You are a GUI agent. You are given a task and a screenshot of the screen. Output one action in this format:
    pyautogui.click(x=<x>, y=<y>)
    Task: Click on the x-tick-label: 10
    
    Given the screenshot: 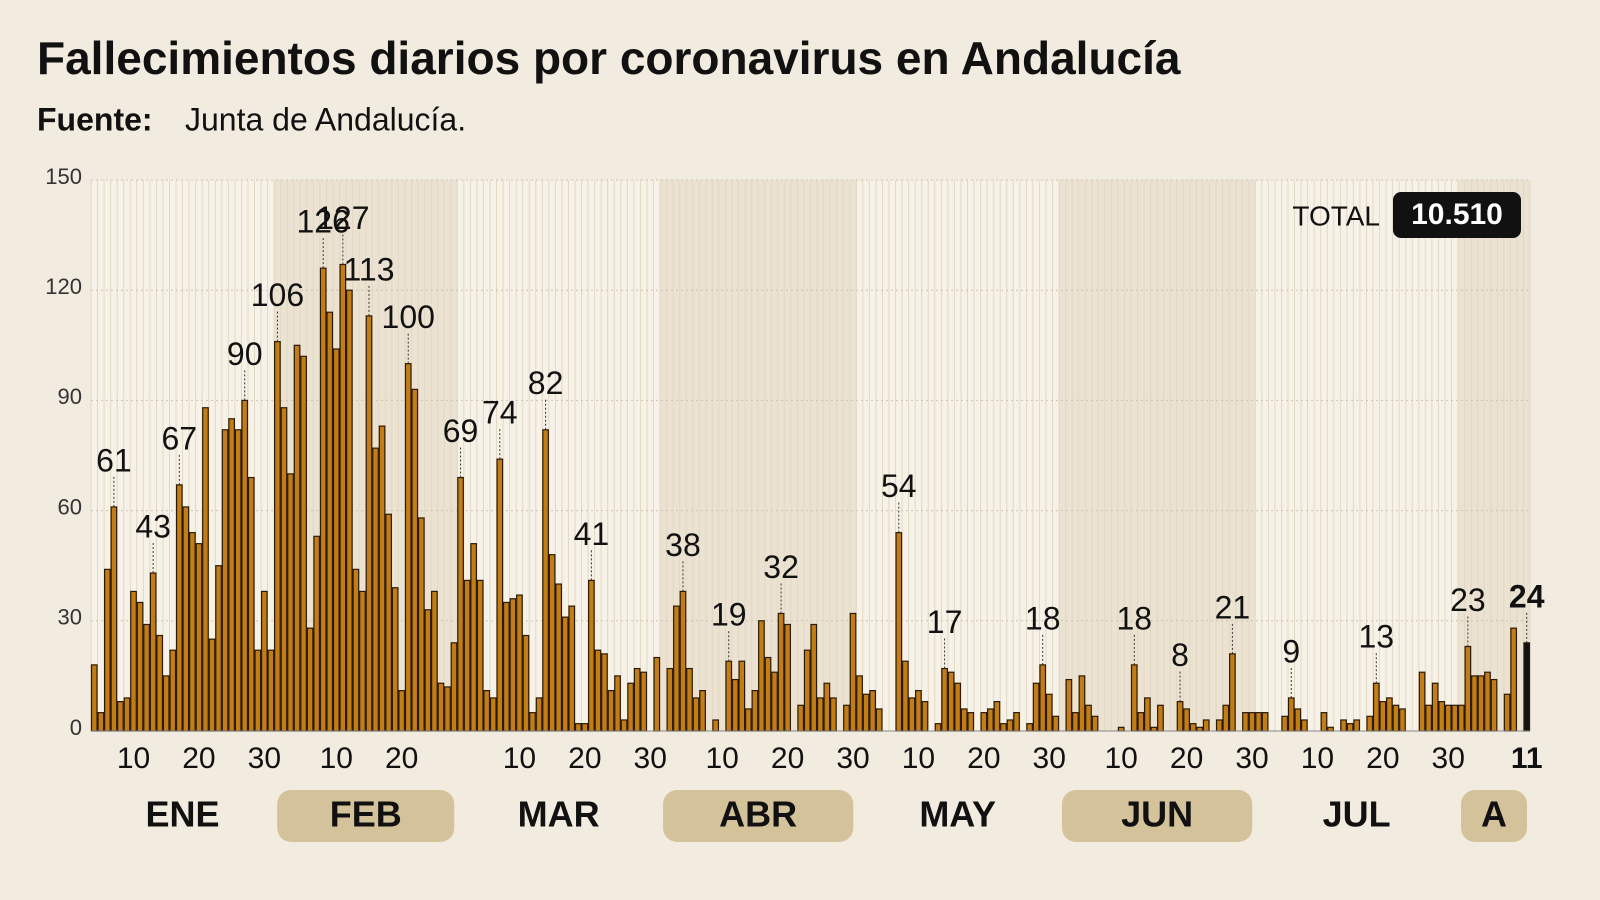 What is the action you would take?
    pyautogui.click(x=722, y=758)
    